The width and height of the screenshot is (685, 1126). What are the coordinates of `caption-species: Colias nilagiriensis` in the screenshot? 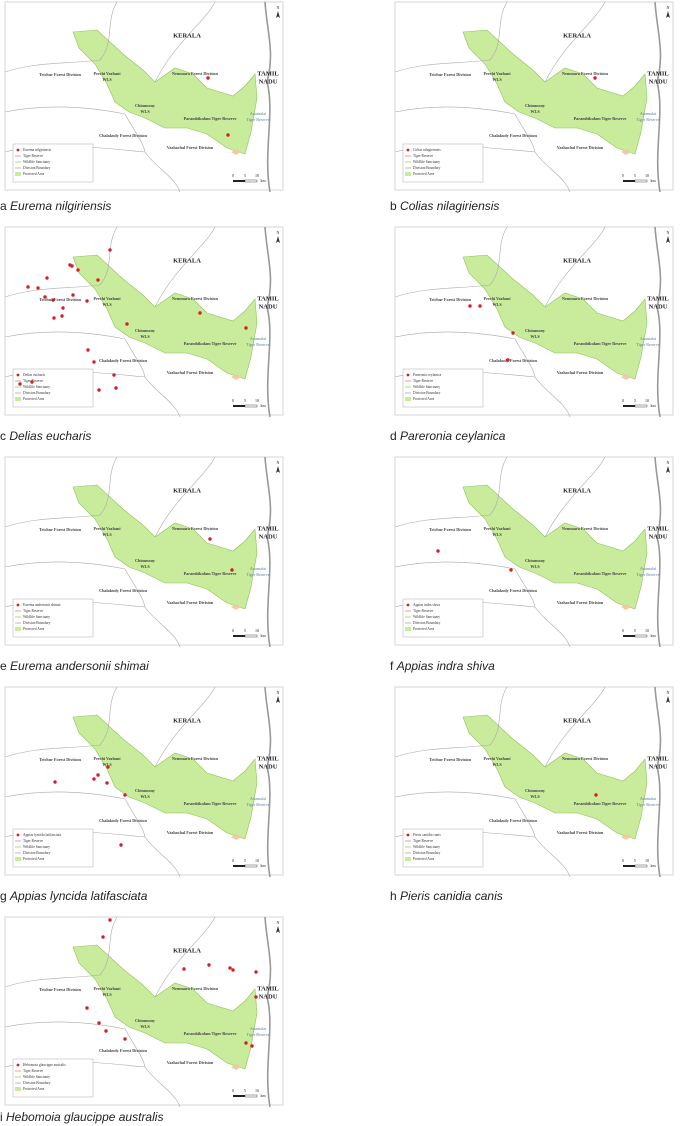 It's located at (449, 206).